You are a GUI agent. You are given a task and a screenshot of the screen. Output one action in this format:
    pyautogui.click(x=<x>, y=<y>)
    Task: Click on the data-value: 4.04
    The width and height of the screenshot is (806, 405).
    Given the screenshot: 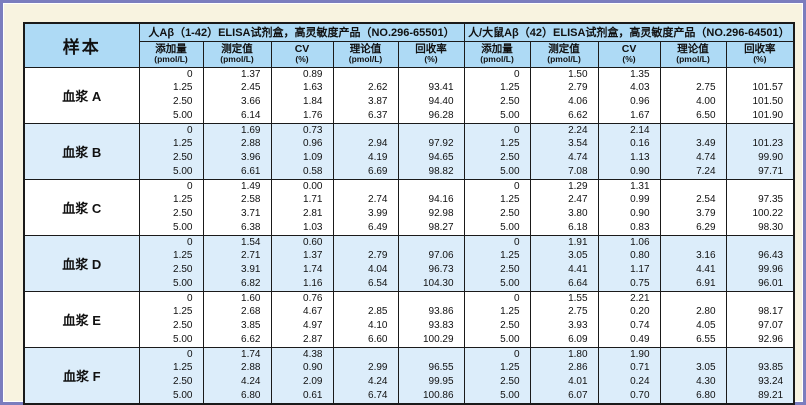 What is the action you would take?
    pyautogui.click(x=378, y=269)
    